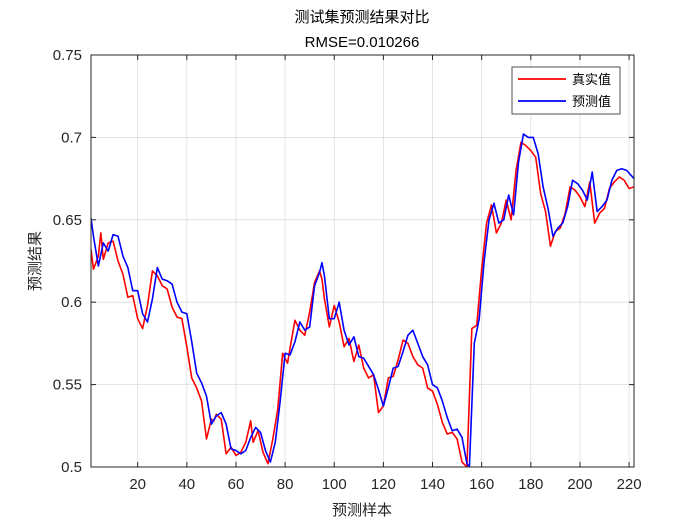  What do you see at coordinates (591, 102) in the screenshot?
I see `legend-label-predicted-value: 预测值` at bounding box center [591, 102].